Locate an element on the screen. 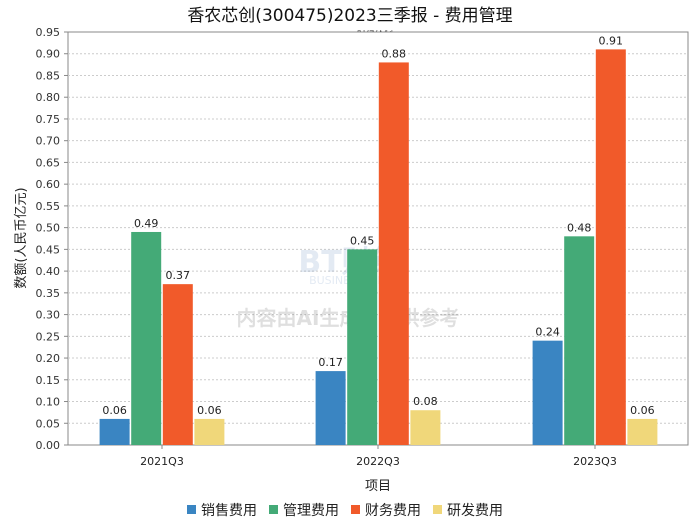 Image resolution: width=700 pixels, height=524 pixels. y-tick-label: 0.70 is located at coordinates (48, 141).